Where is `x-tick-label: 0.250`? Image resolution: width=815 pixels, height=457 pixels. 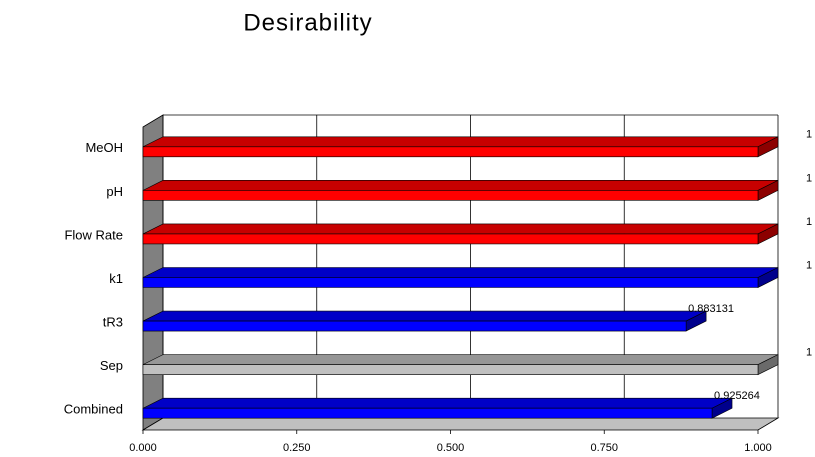 x-tick-label: 0.250 is located at coordinates (297, 448).